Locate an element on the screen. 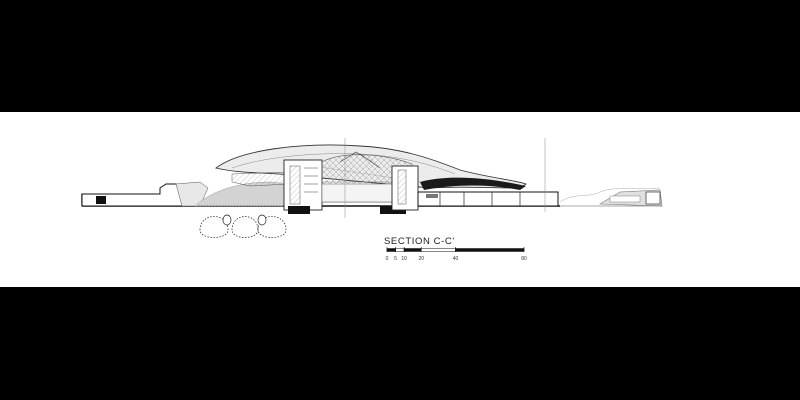  landscape-mound is located at coordinates (242, 194).